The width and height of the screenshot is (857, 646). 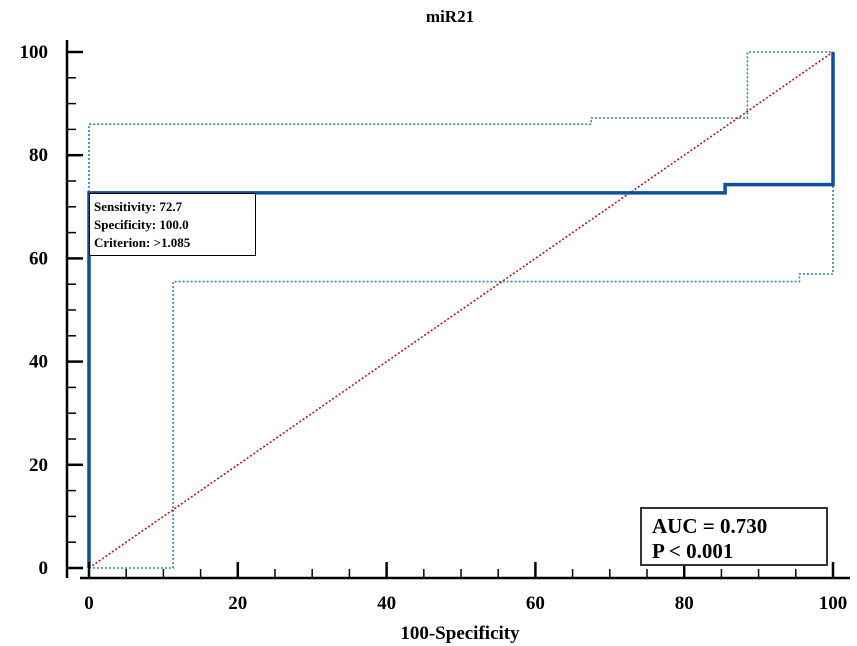 I want to click on p-value-text: P < 0.001, so click(x=693, y=551).